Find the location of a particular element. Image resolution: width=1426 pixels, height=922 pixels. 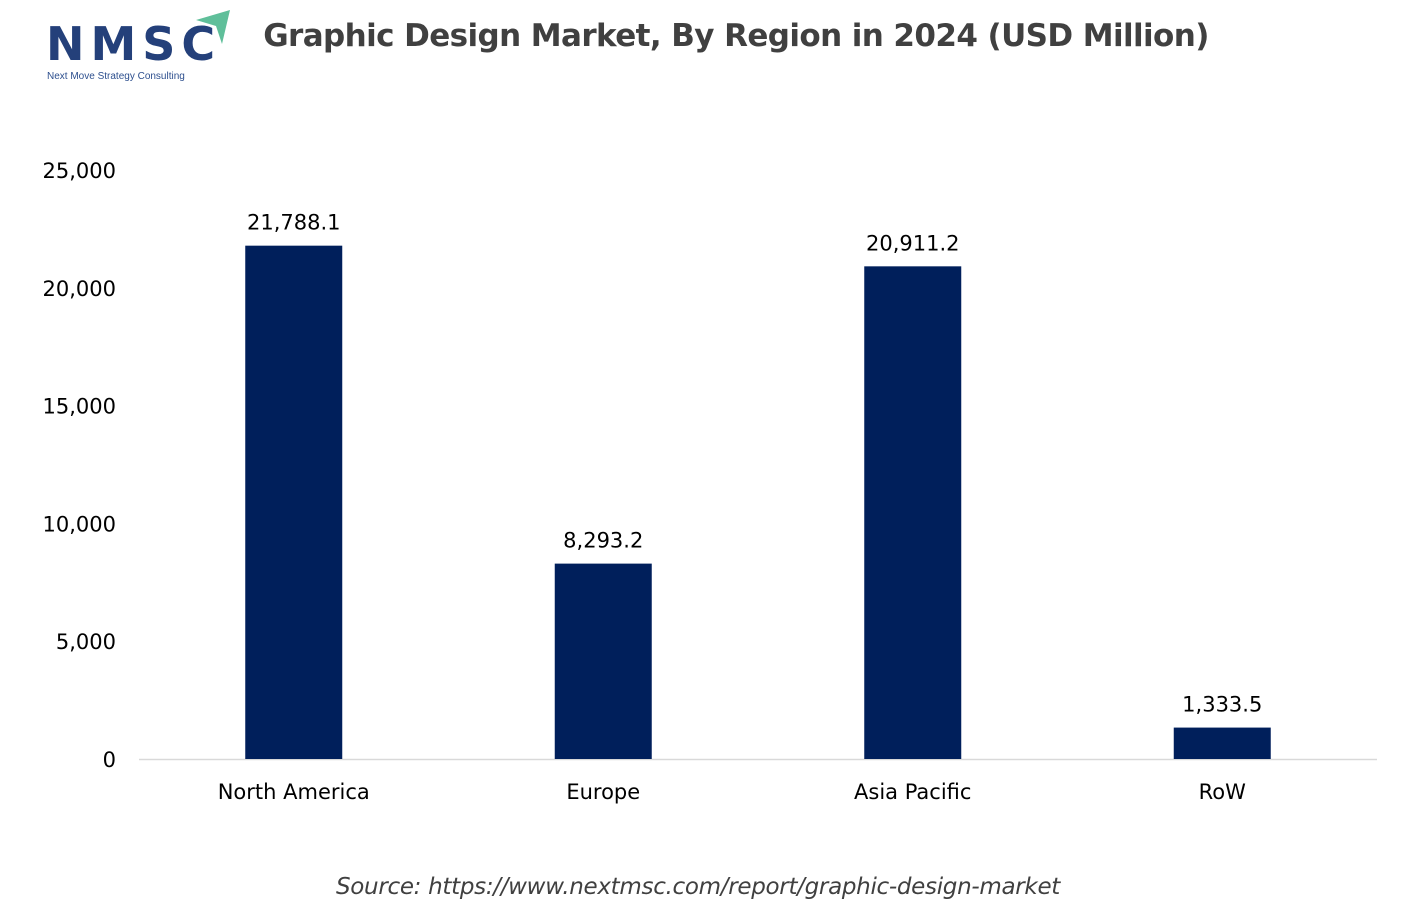

bar-asia-pacific is located at coordinates (913, 512).